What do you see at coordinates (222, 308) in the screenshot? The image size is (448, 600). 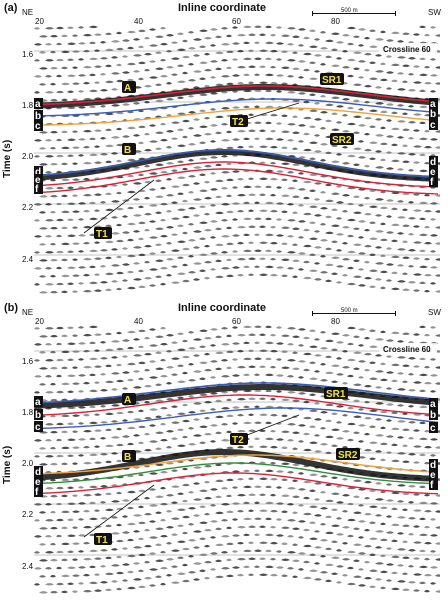 I see `x-axis-title: Inline coordinate` at bounding box center [222, 308].